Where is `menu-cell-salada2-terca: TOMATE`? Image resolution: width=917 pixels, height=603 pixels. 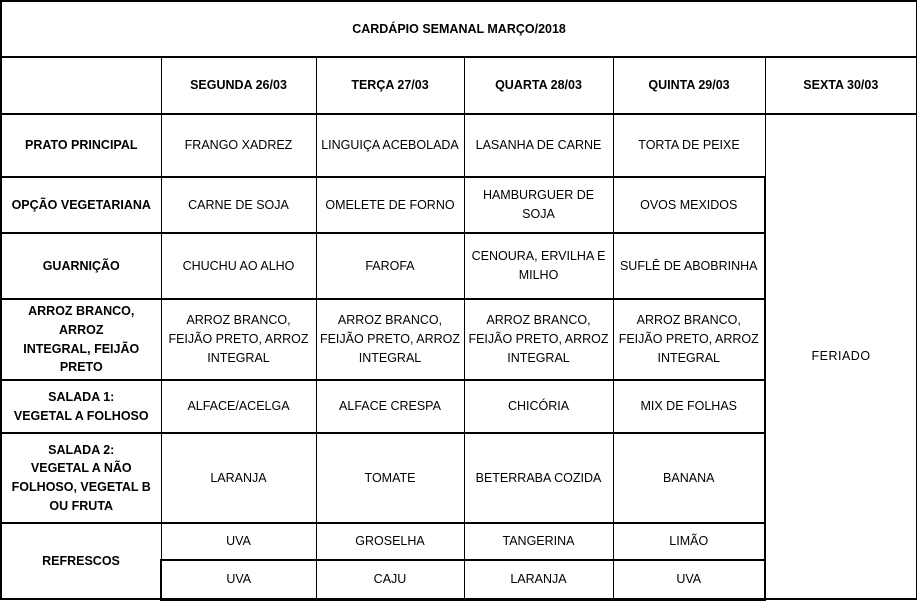 menu-cell-salada2-terca: TOMATE is located at coordinates (390, 478).